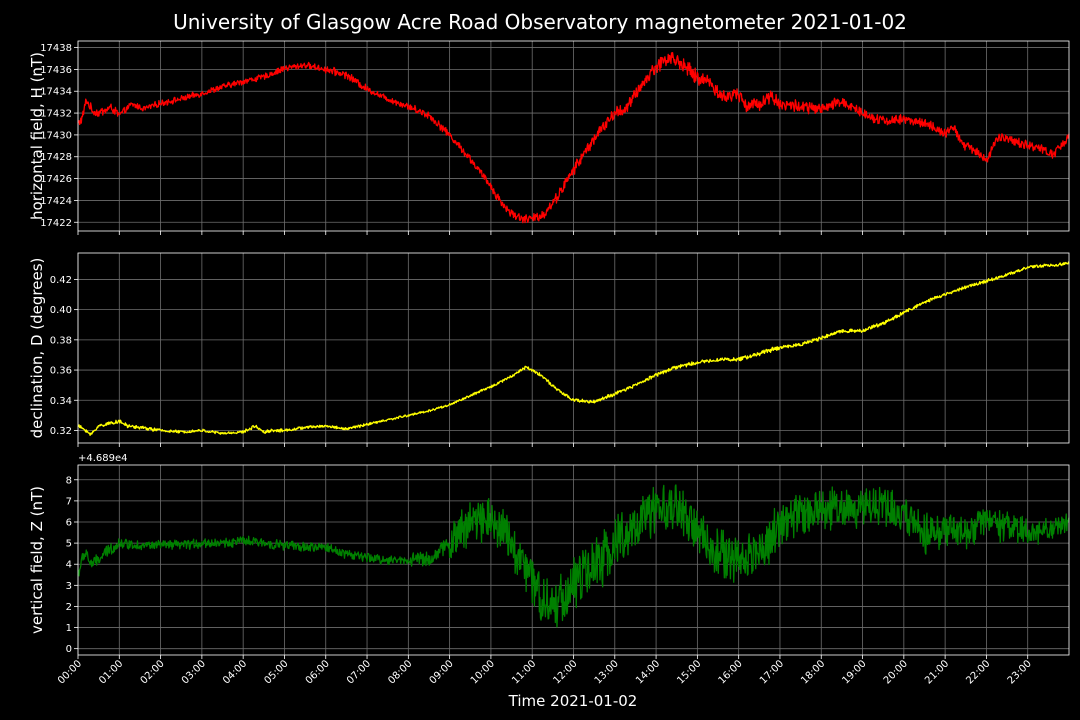 The height and width of the screenshot is (720, 1080). I want to click on y-tick-label: 17426, so click(56, 179).